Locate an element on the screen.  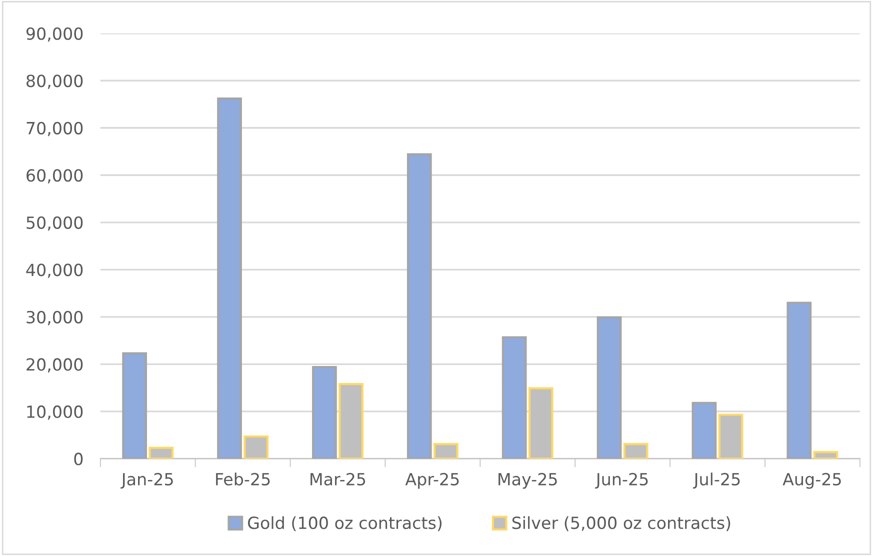
x-tick-label: May-25 is located at coordinates (527, 480).